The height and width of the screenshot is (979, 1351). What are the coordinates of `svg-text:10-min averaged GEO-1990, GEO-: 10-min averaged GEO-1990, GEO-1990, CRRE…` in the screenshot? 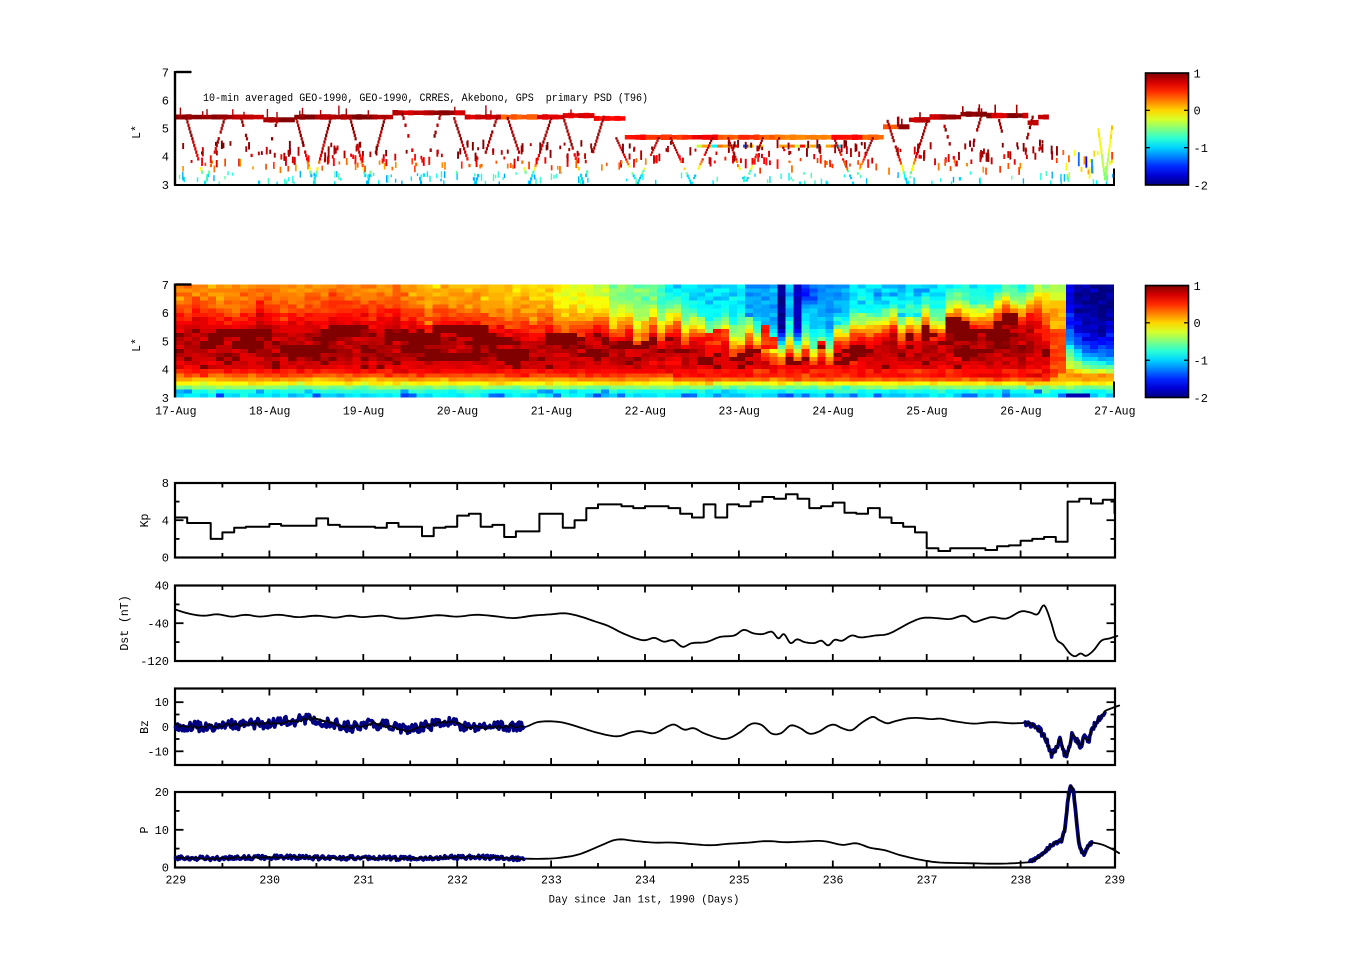 It's located at (425, 99).